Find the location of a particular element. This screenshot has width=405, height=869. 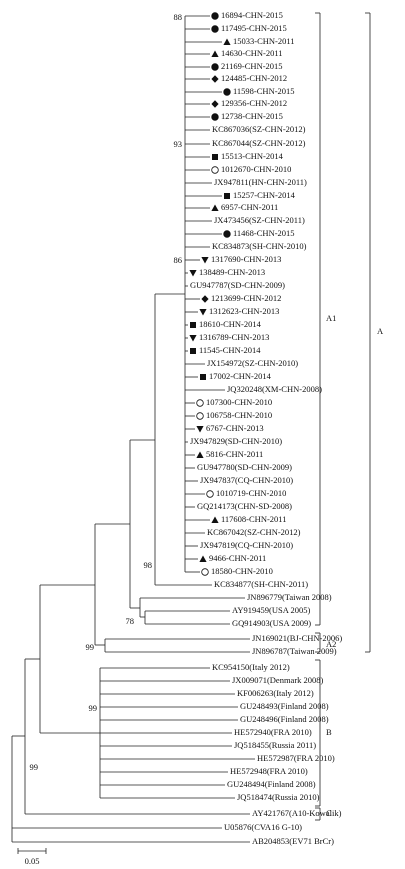

leaf-label: 21169-CHN-2015 is located at coordinates (252, 66).